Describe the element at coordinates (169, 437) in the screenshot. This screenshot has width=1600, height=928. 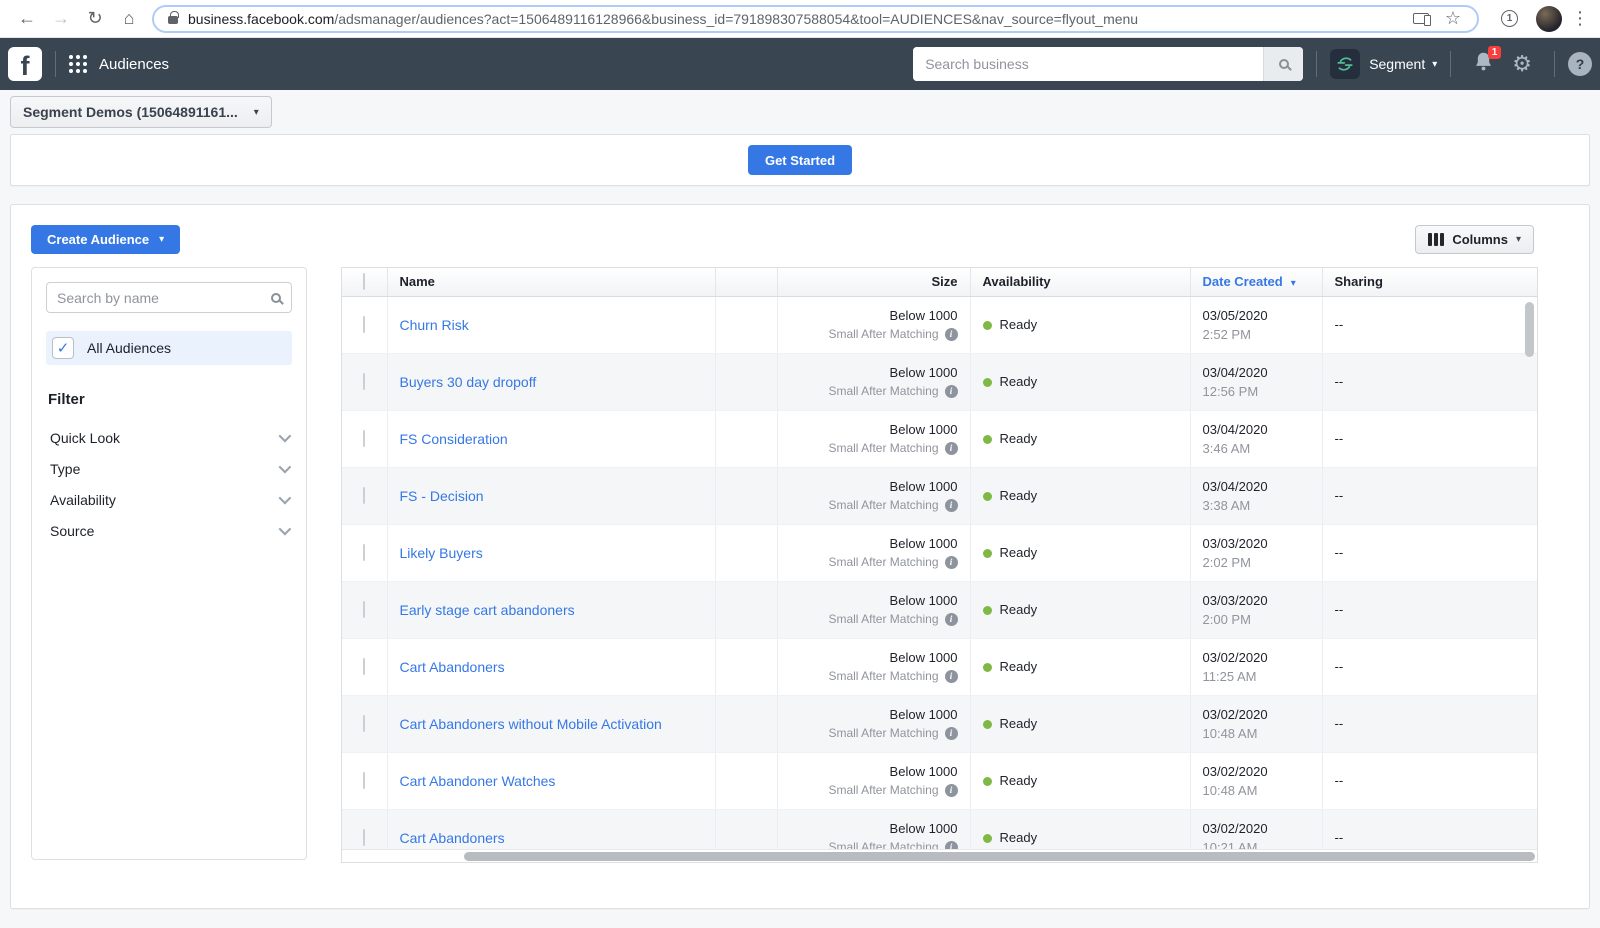
I see `filter-quick-look: Quick Look` at that location.